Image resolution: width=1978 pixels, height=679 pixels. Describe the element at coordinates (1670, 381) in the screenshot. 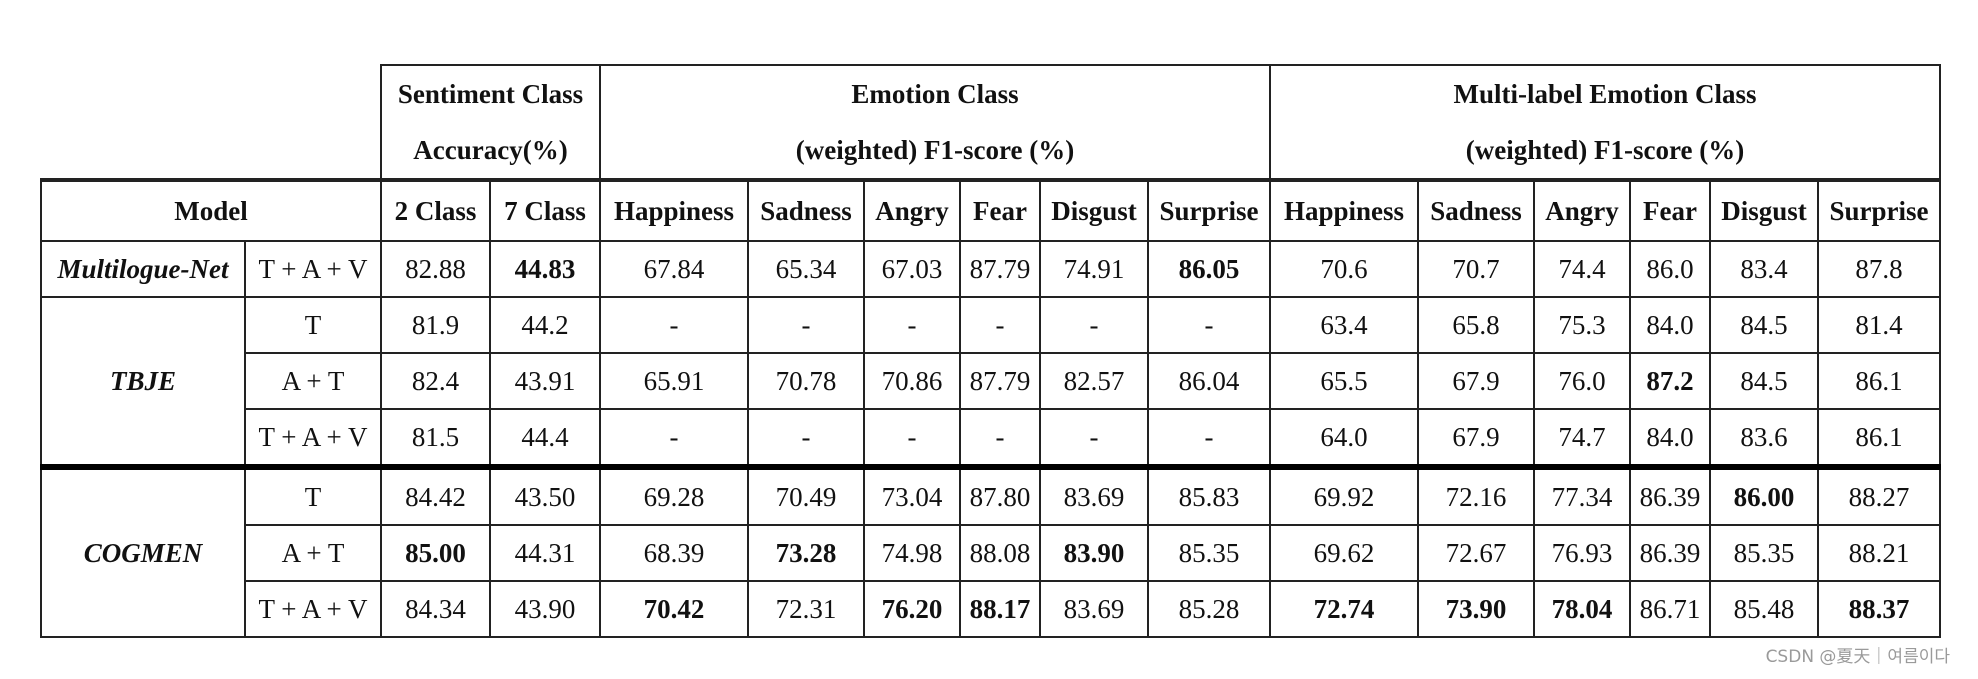

I see `metric-cell: 87.2` at that location.